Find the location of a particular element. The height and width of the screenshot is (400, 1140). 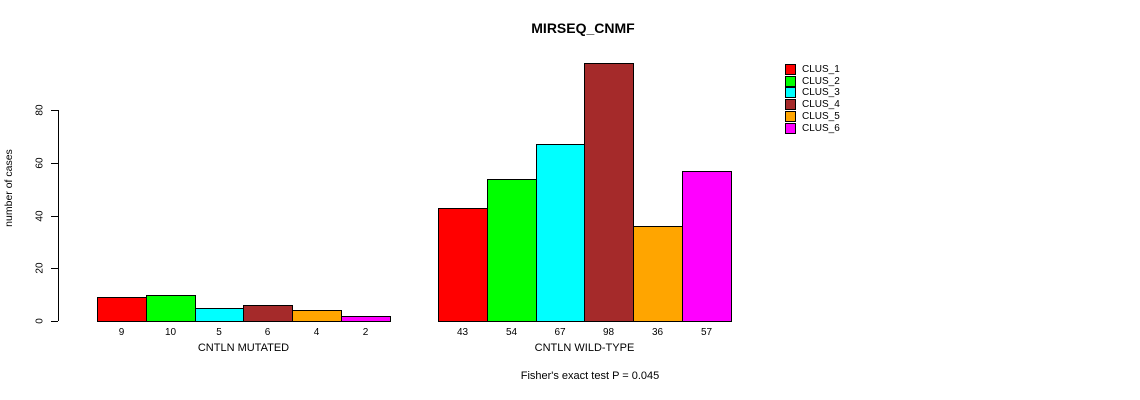

bar-value-label: 6 is located at coordinates (267, 332).